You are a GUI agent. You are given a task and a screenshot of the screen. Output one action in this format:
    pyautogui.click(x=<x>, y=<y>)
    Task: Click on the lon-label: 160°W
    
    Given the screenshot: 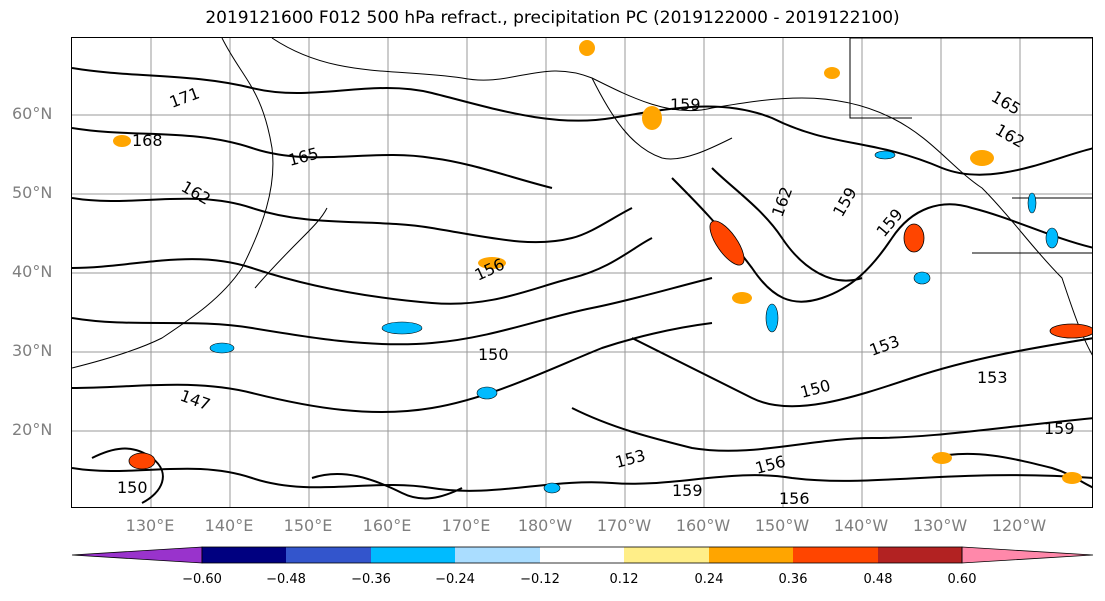 What is the action you would take?
    pyautogui.click(x=703, y=525)
    